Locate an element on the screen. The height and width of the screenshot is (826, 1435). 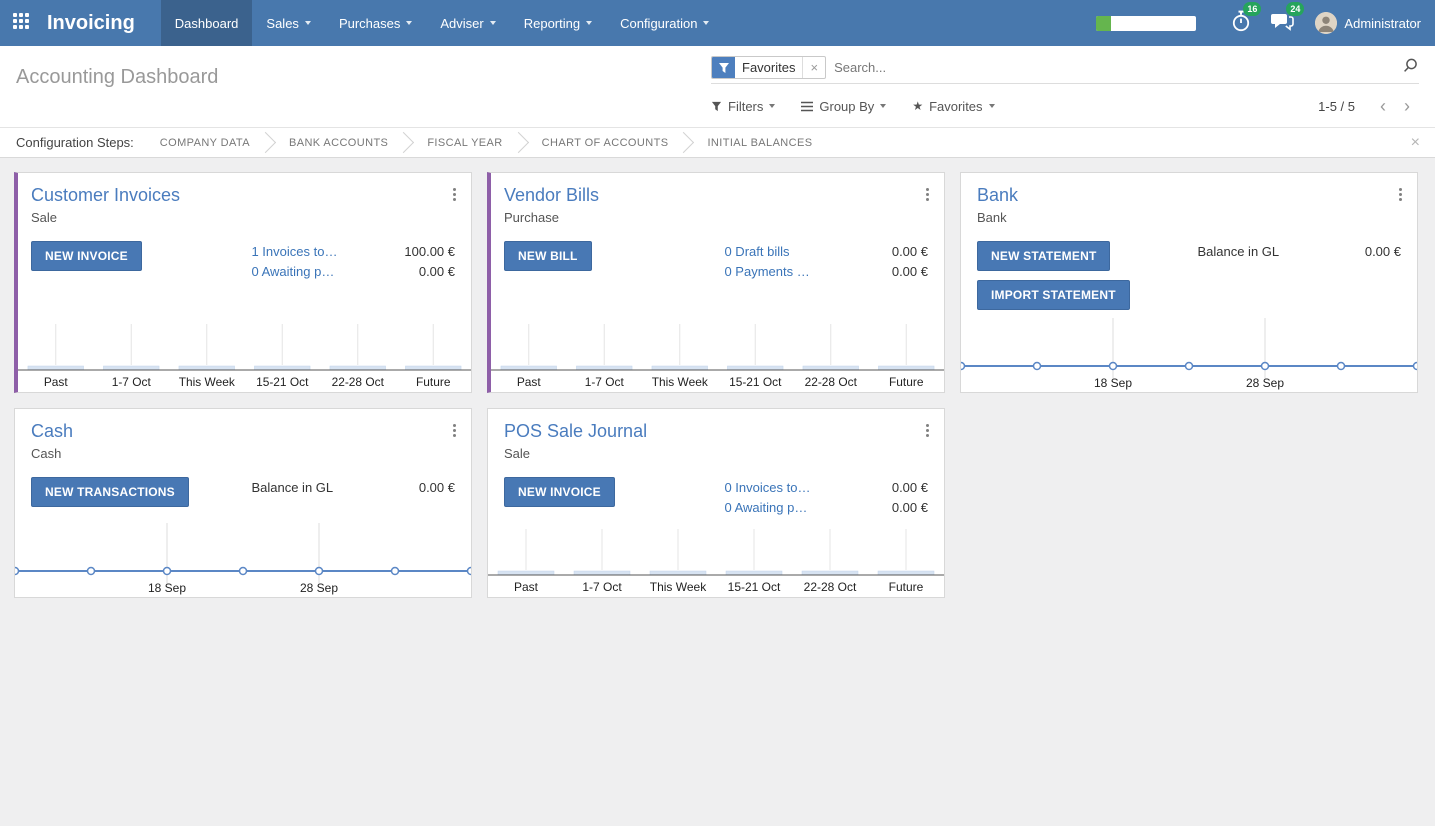
card-title: POS Sale Journal is located at coordinates (576, 431).